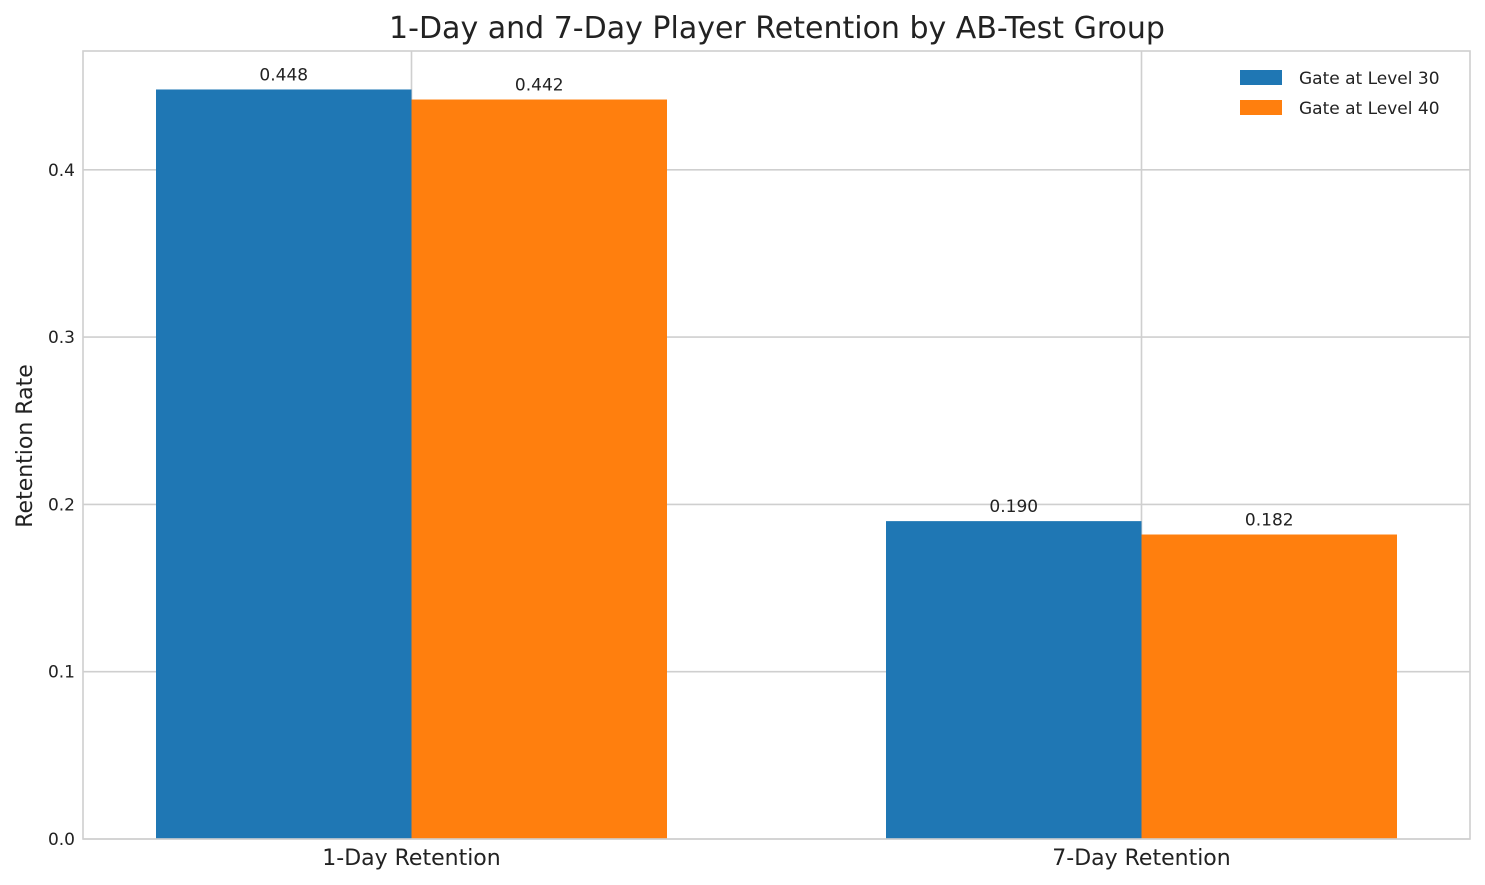 The height and width of the screenshot is (885, 1485). What do you see at coordinates (283, 75) in the screenshot?
I see `bar-value-label: 0.448` at bounding box center [283, 75].